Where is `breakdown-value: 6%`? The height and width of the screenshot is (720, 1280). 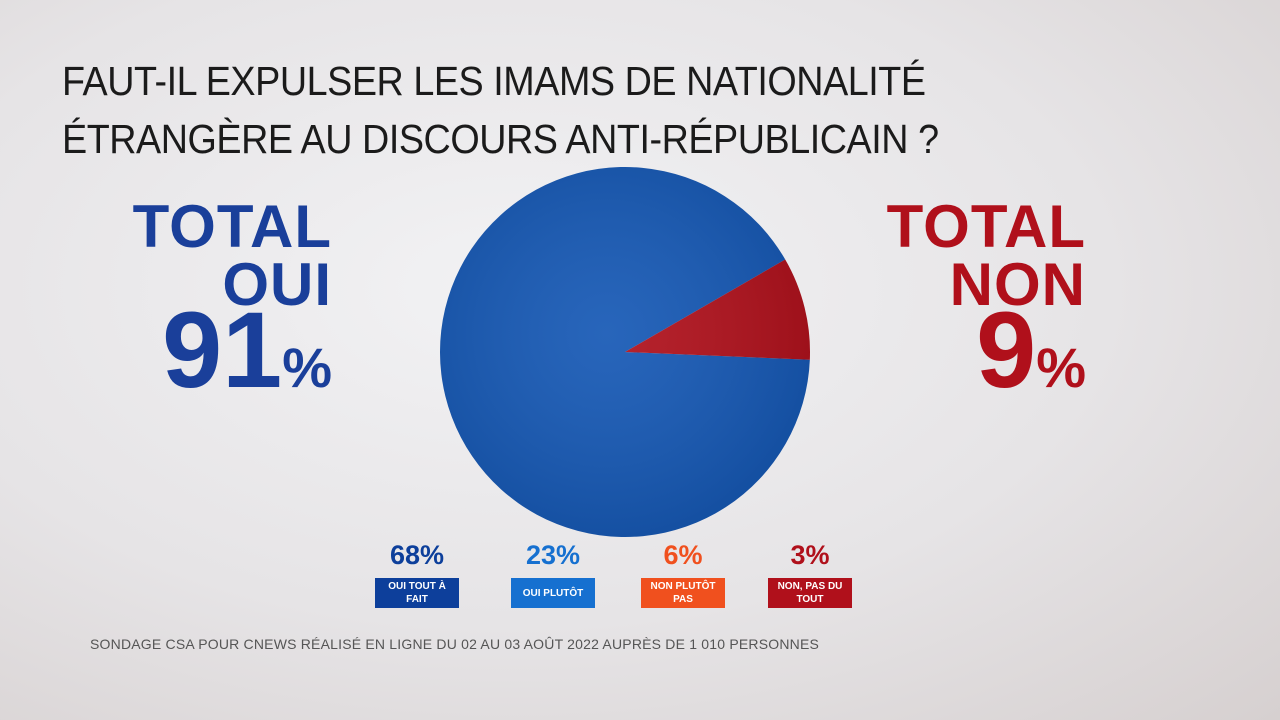
breakdown-value: 6% is located at coordinates (683, 555).